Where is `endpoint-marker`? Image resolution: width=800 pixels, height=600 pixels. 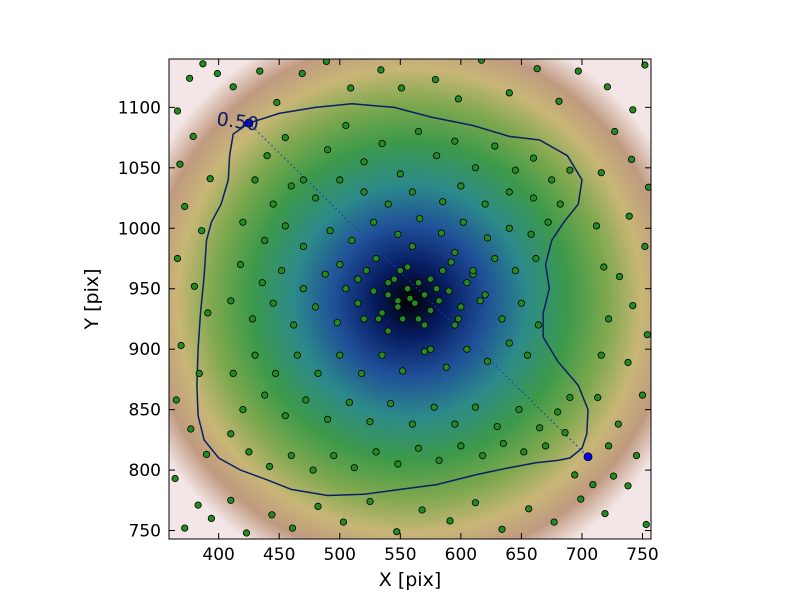 endpoint-marker is located at coordinates (588, 457).